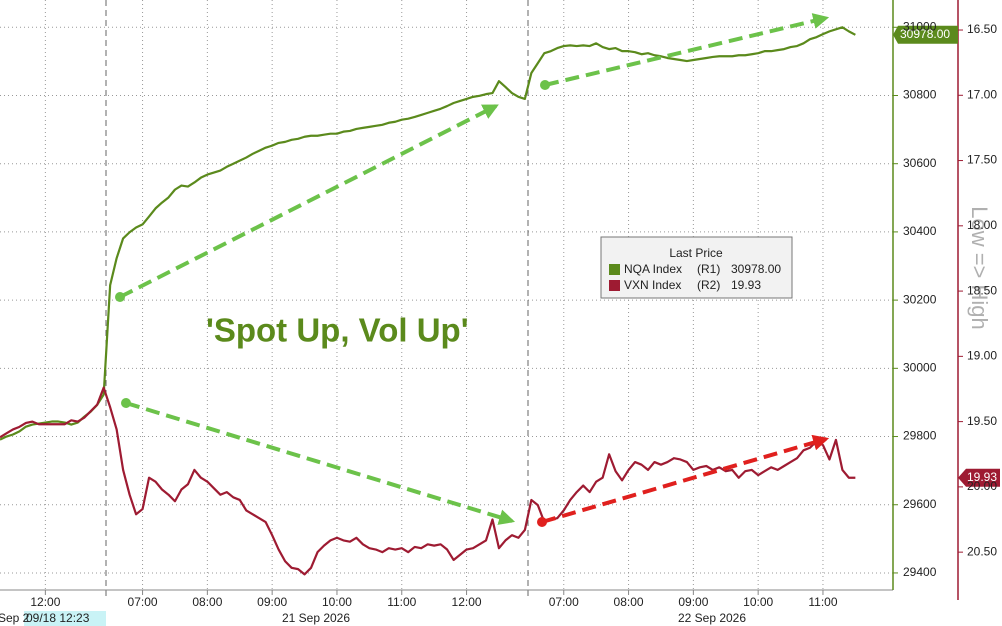 The width and height of the screenshot is (1002, 626). I want to click on y-tick-label: 30200, so click(920, 299).